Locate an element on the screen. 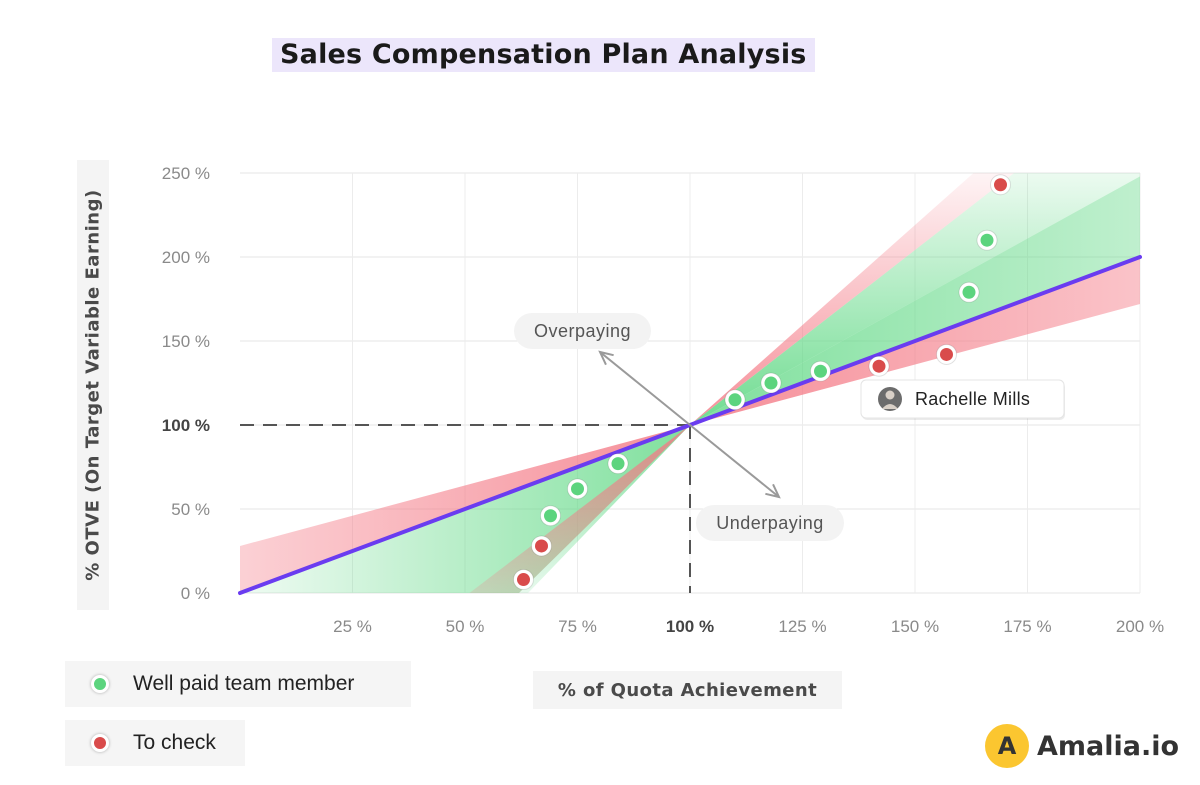  band-well-paid-right is located at coordinates (915, 300).